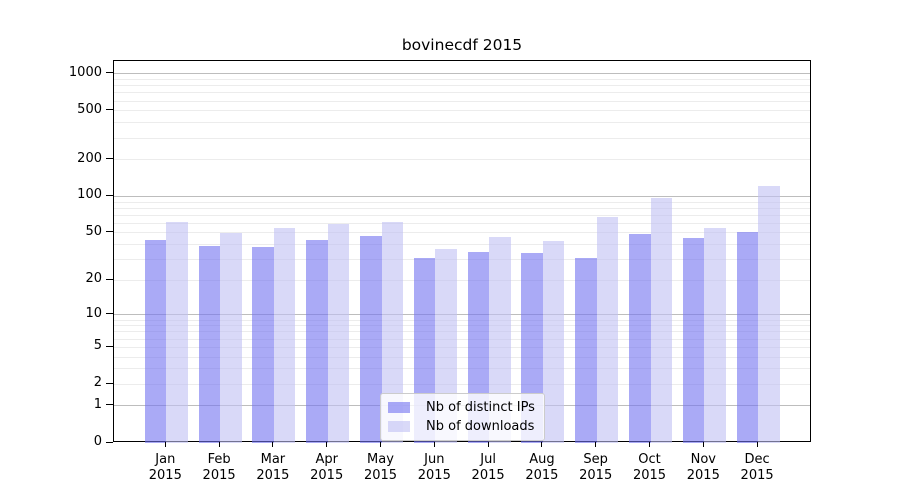 The height and width of the screenshot is (500, 900). I want to click on y-tick-label: 100, so click(89, 195).